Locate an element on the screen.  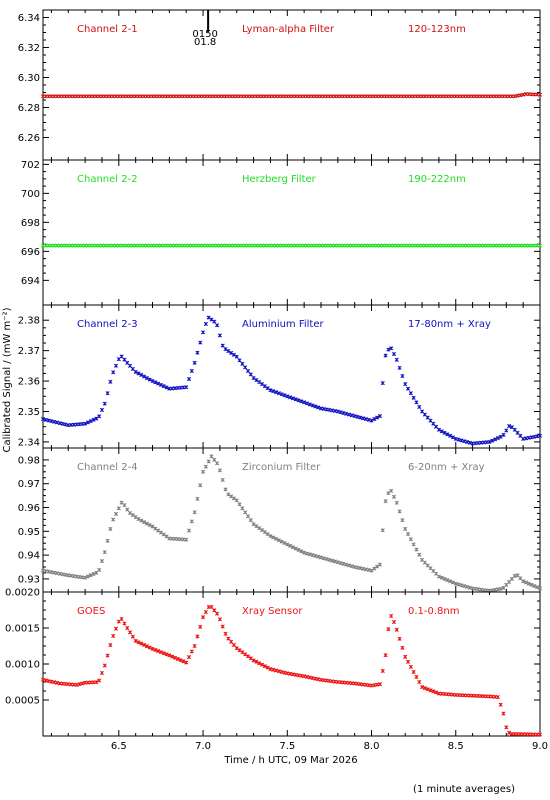
panel-label-ch23-0: Channel 2-3 is located at coordinates (107, 324).